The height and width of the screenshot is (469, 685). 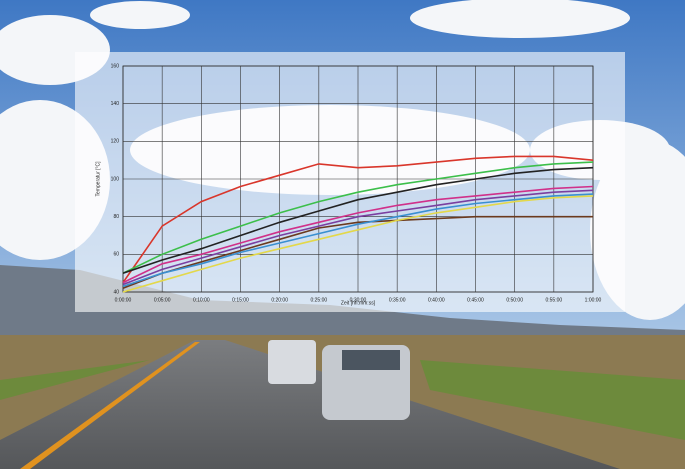 I want to click on x-tick-label: 1:00:00, so click(x=593, y=300).